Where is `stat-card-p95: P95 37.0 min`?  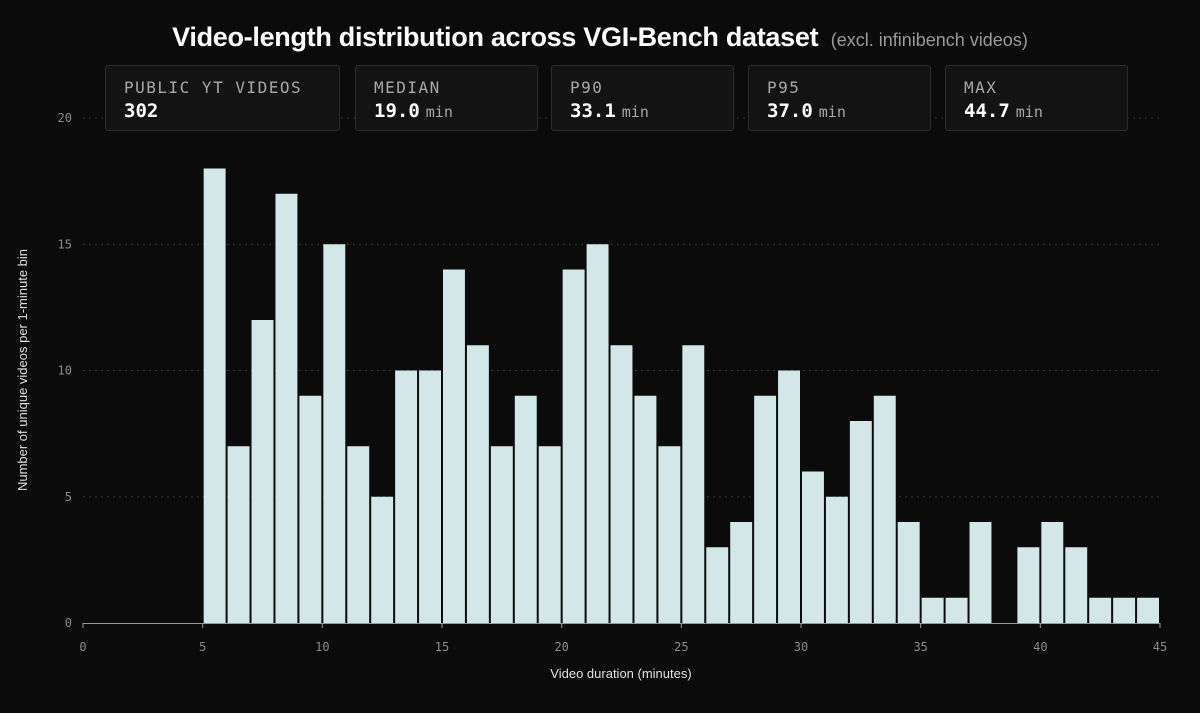 stat-card-p95: P95 37.0 min is located at coordinates (839, 98).